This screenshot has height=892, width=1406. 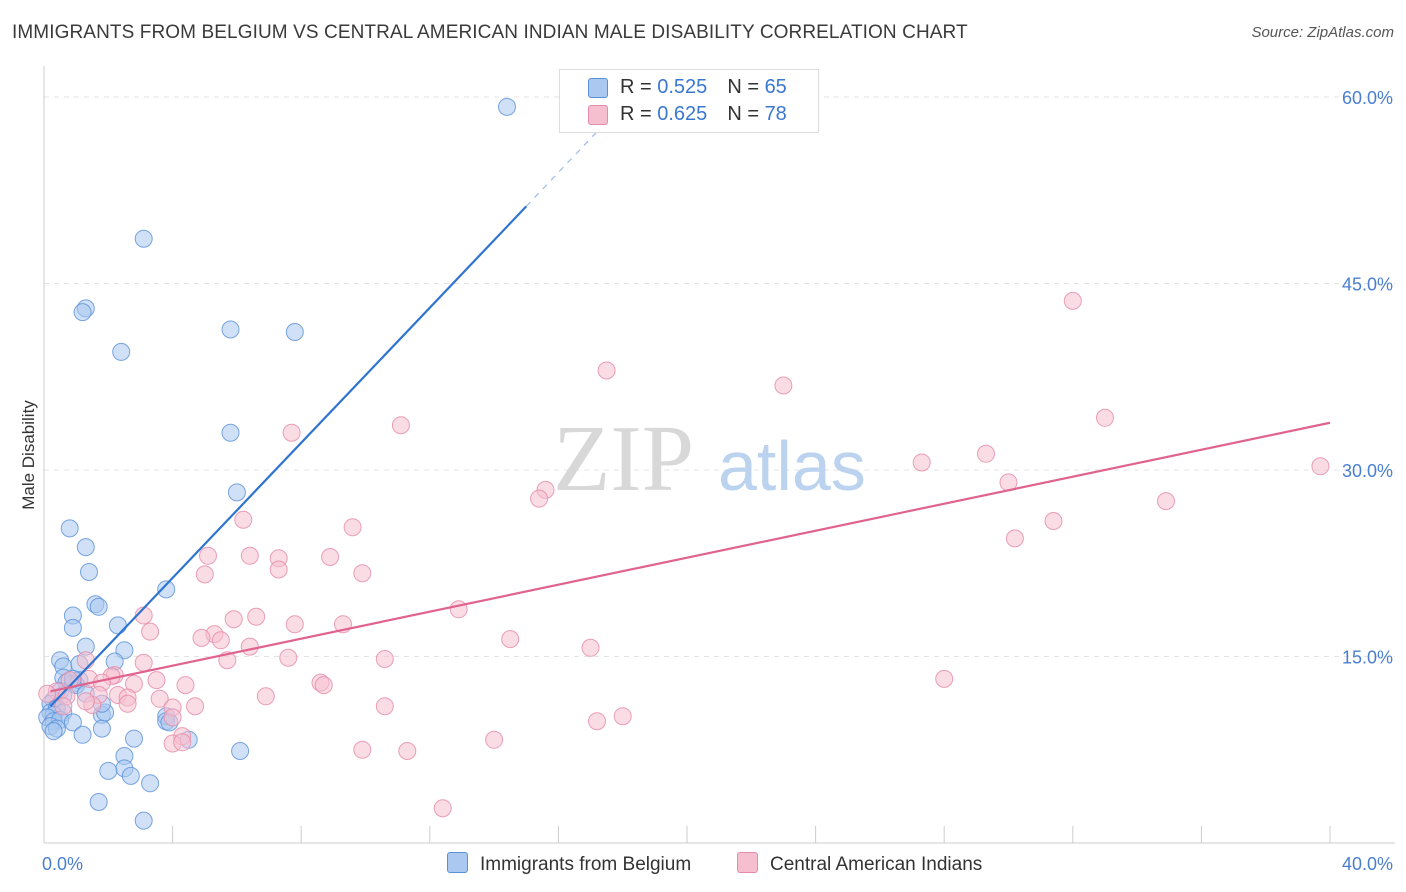 What do you see at coordinates (623, 459) in the screenshot?
I see `watermark-zip: ZIP` at bounding box center [623, 459].